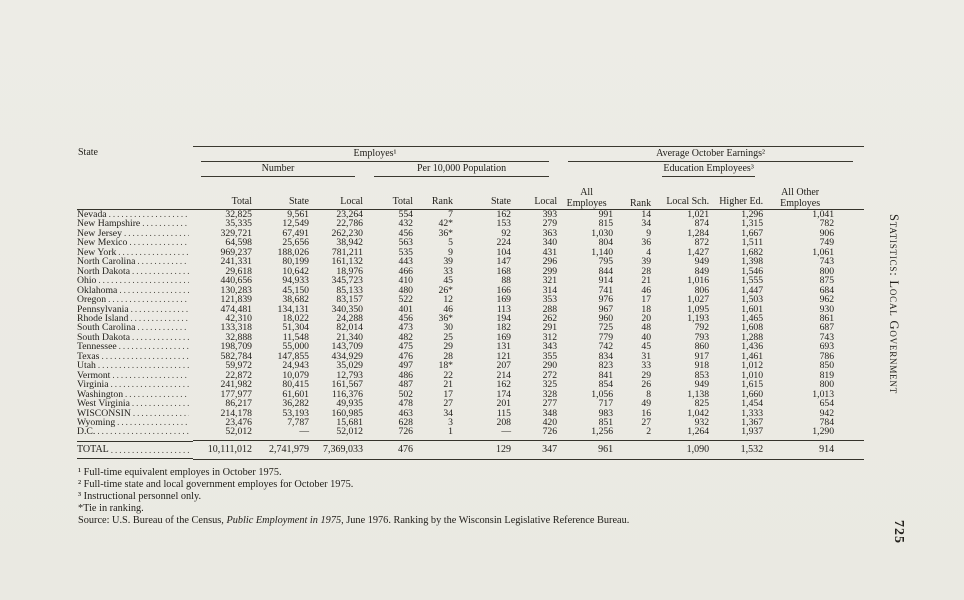  I want to click on group-earnings: Average October Earnings², so click(712, 154).